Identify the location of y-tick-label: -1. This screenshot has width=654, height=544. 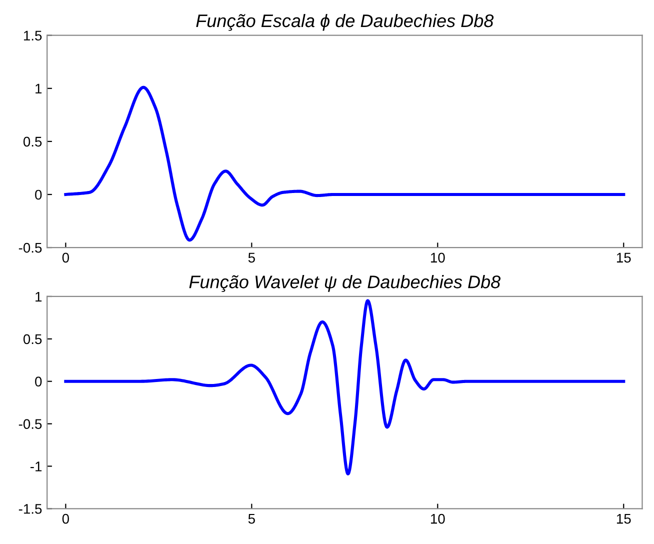
(36, 467).